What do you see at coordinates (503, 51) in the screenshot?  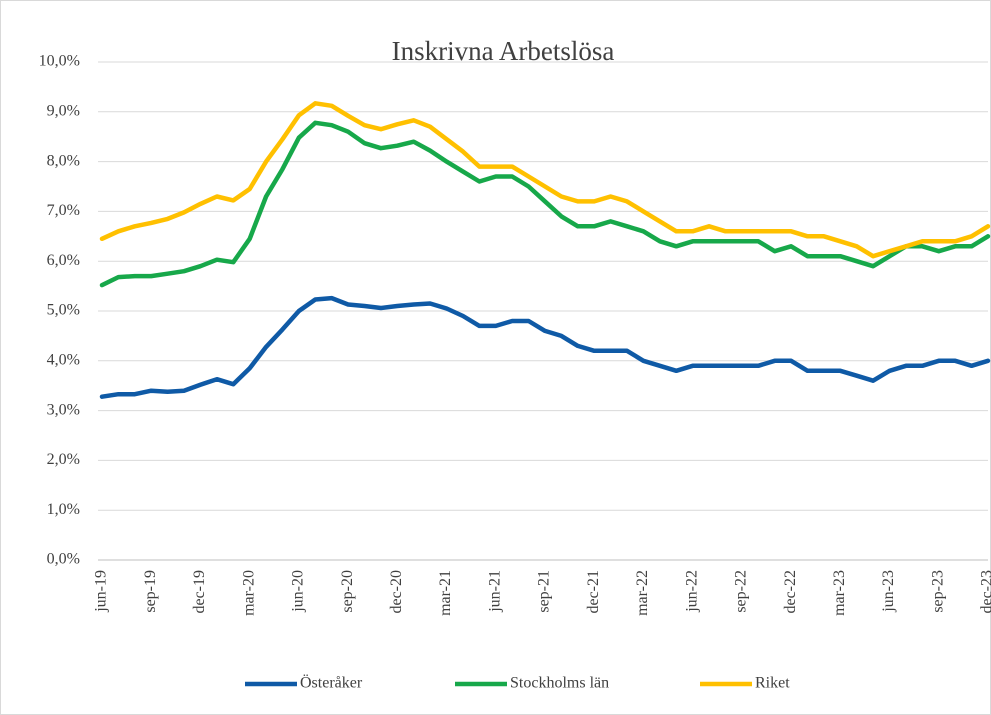 I see `chart-title: Inskrivna Arbetslösa` at bounding box center [503, 51].